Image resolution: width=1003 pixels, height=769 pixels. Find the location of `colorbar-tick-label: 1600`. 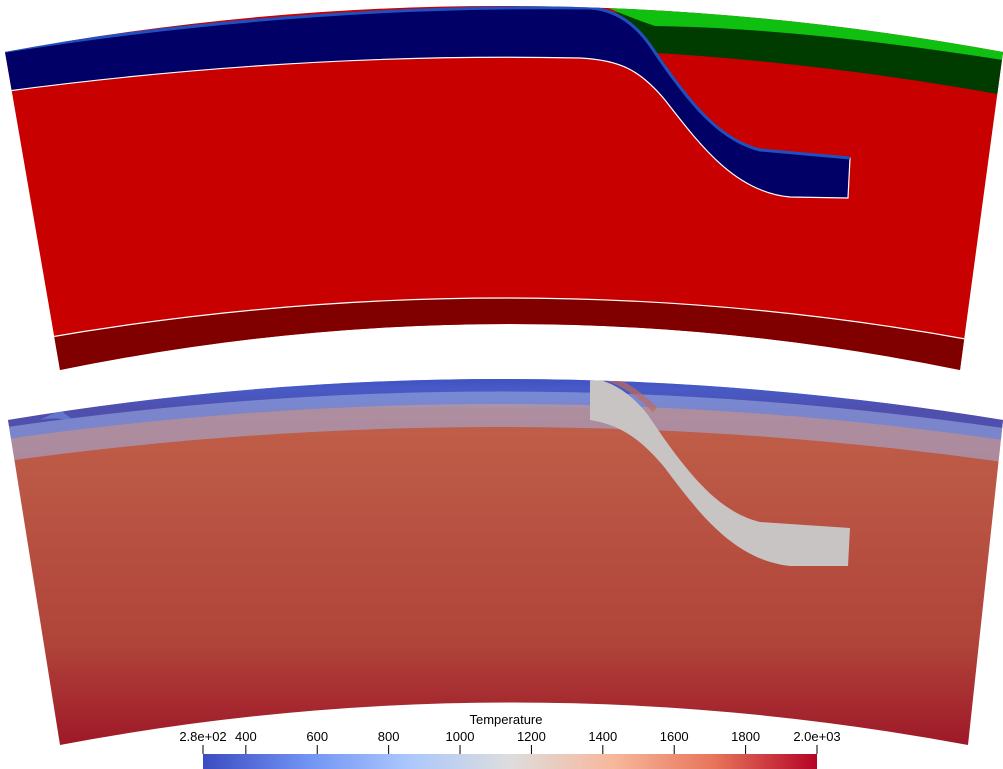

colorbar-tick-label: 1600 is located at coordinates (674, 736).